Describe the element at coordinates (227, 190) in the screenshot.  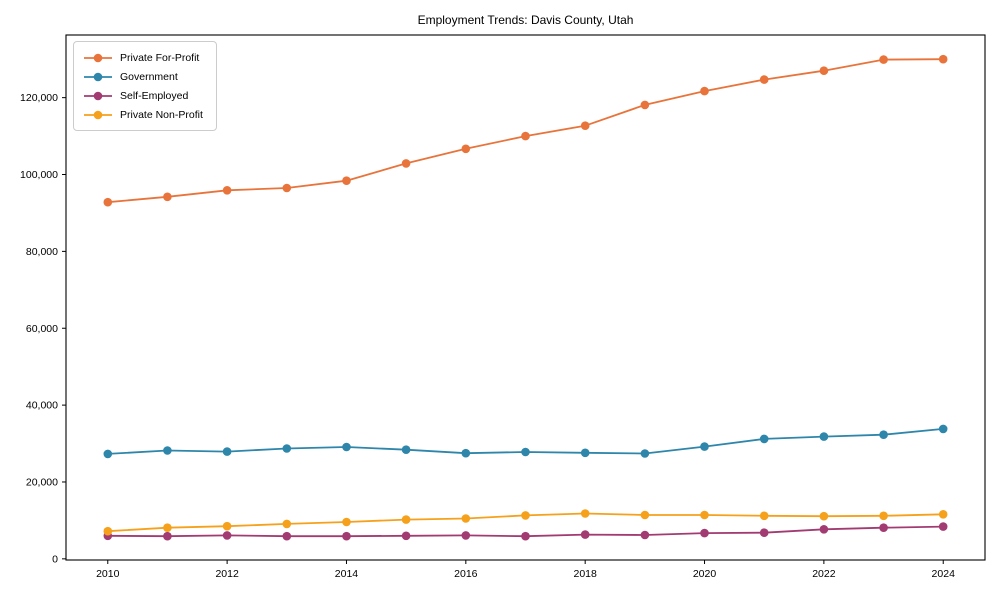
I see `data-point-private-for-profit-2012` at that location.